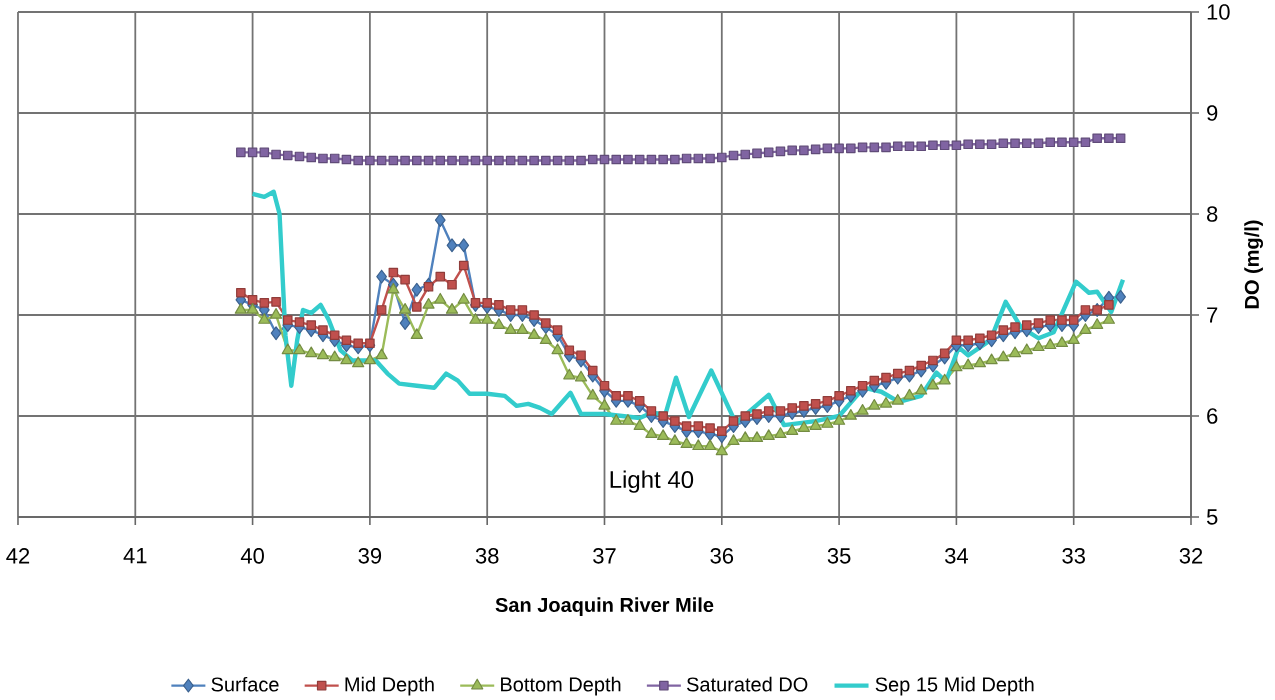 This screenshot has width=1275, height=700. Describe the element at coordinates (389, 686) in the screenshot. I see `legend-label: Mid Depth` at that location.